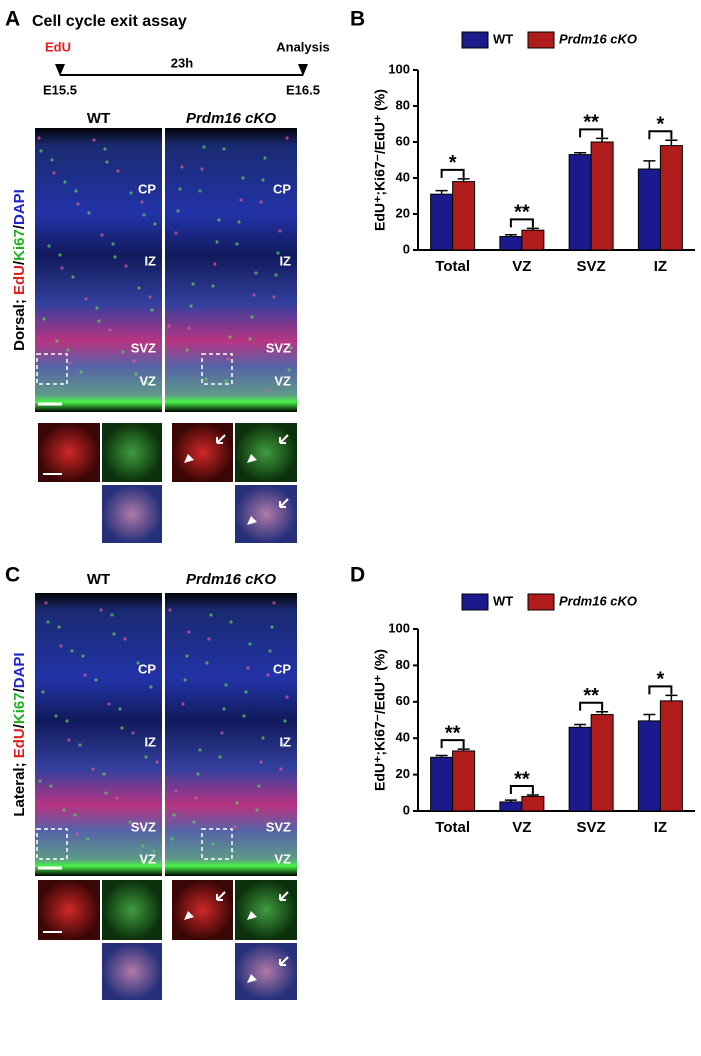 The height and width of the screenshot is (1056, 701). What do you see at coordinates (403, 664) in the screenshot?
I see `y-tick-label: 80` at bounding box center [403, 664].